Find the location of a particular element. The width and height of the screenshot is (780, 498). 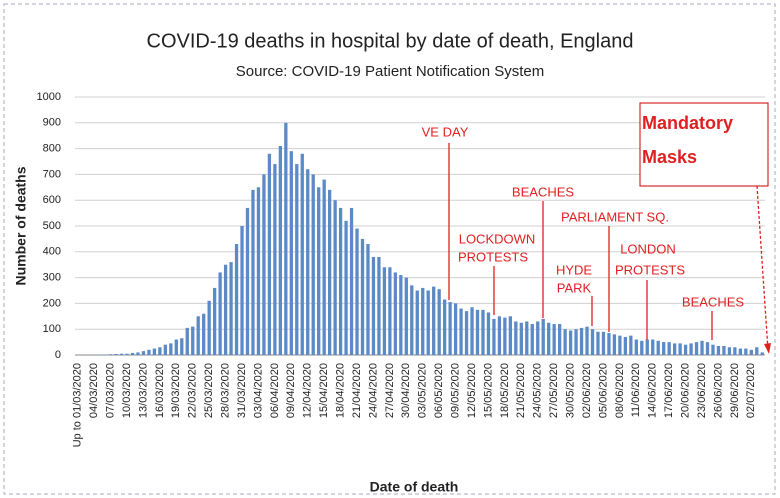

y-tick-label: 600 is located at coordinates (52, 200).